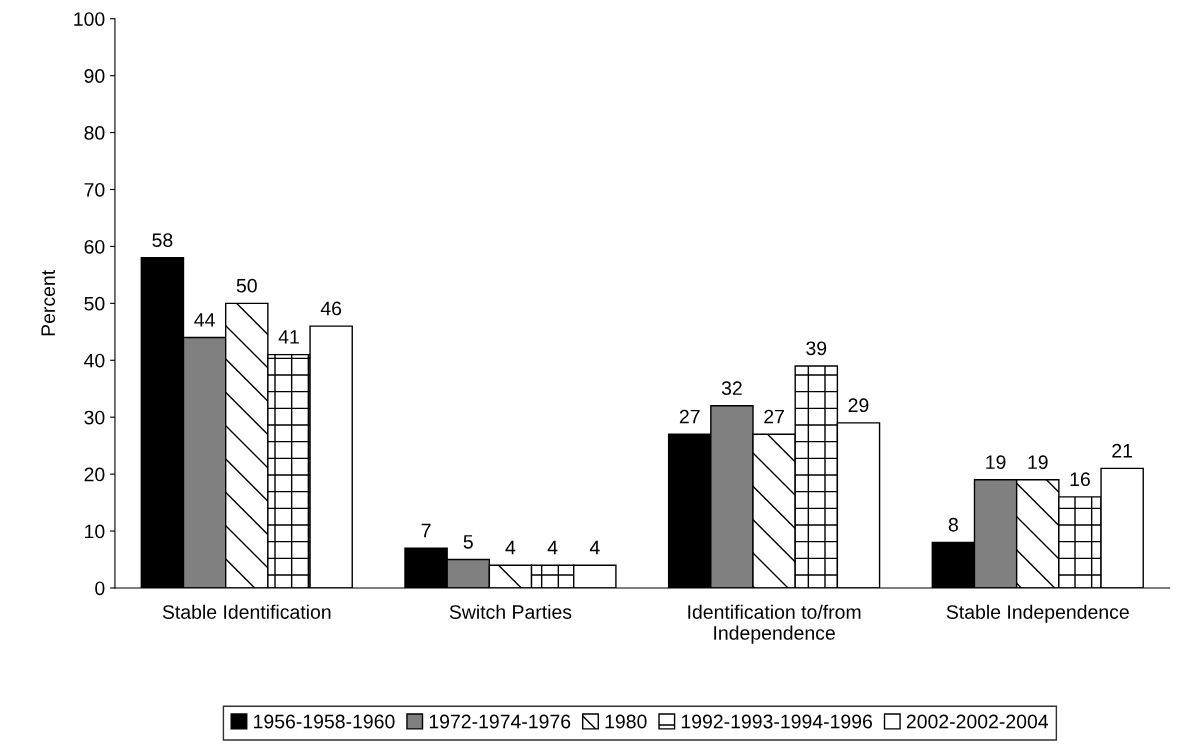 Image resolution: width=1185 pixels, height=749 pixels. I want to click on data-label: 8, so click(953, 524).